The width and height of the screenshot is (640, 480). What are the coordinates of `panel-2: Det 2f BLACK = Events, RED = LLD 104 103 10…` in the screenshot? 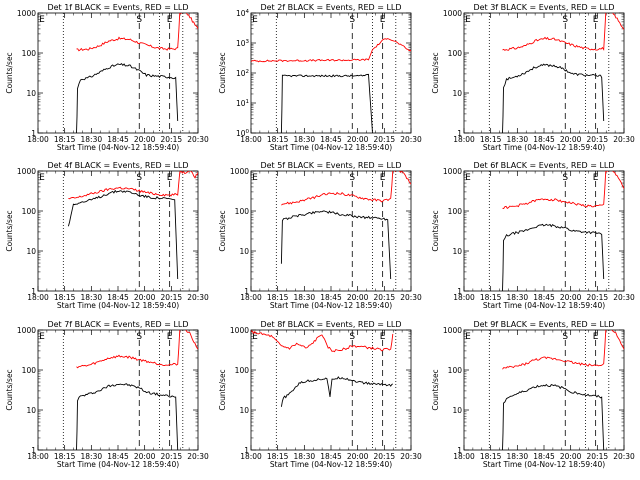 It's located at (320, 77).